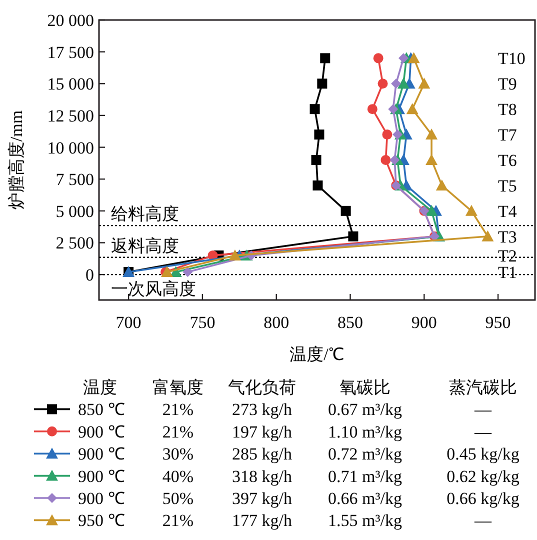  Describe the element at coordinates (365, 387) in the screenshot. I see `text: 氧碳比` at that location.